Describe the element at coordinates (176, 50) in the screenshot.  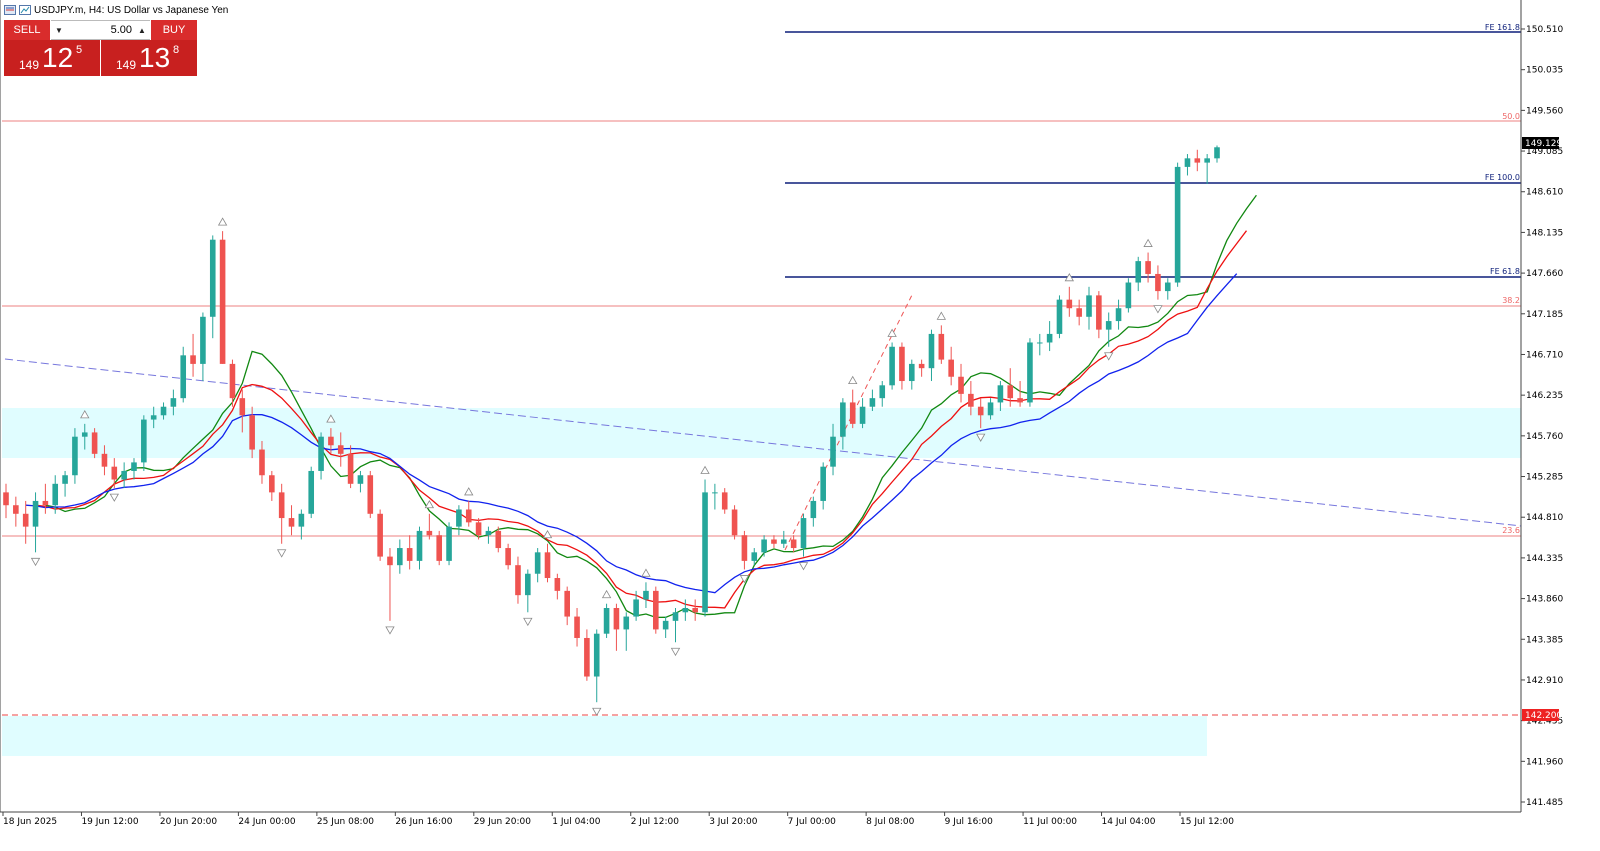
I see `buy-price-pip: 8` at that location.